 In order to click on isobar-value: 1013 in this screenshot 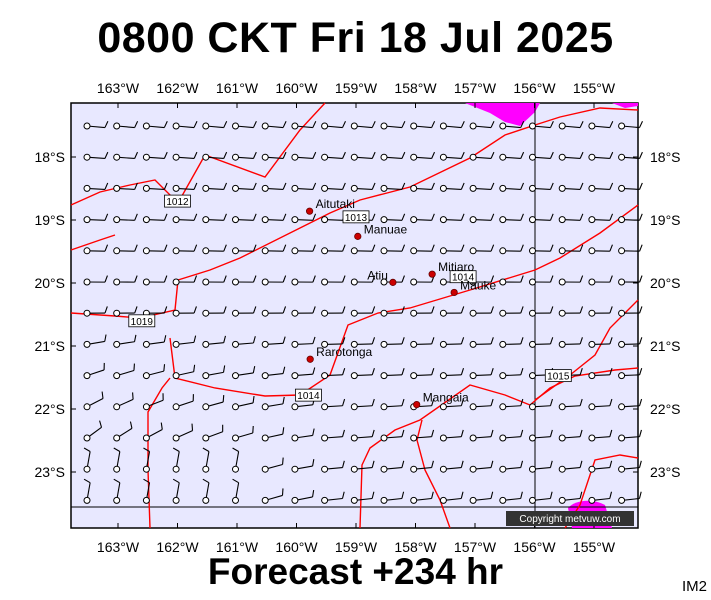, I will do `click(356, 218)`.